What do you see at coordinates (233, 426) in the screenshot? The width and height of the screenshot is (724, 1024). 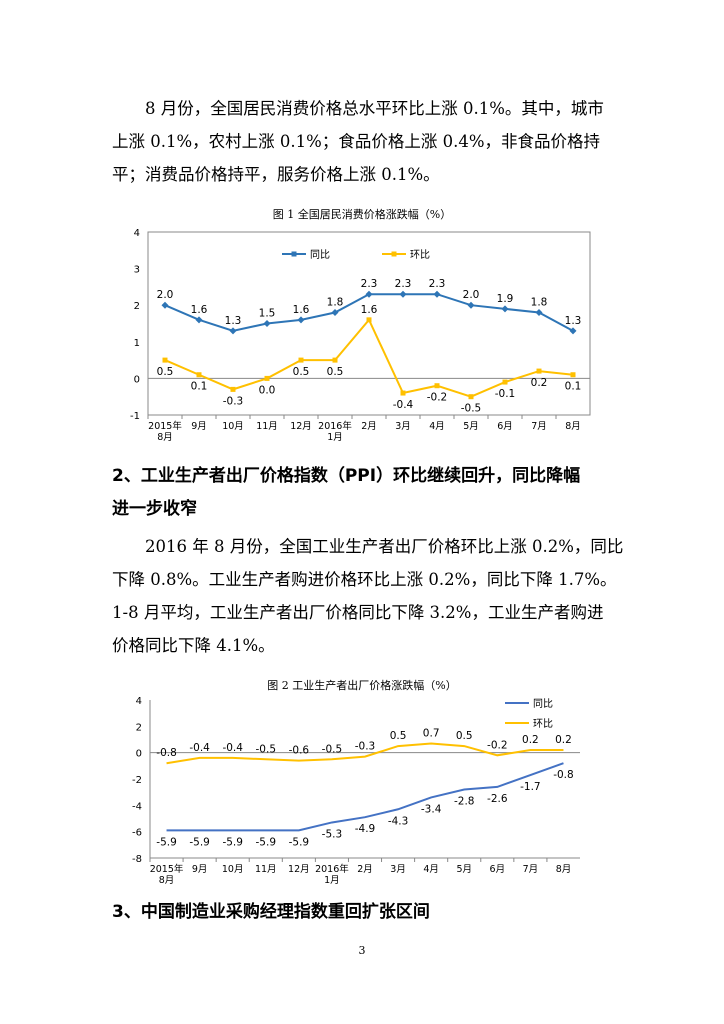 I see `x-tick-label: 10月` at bounding box center [233, 426].